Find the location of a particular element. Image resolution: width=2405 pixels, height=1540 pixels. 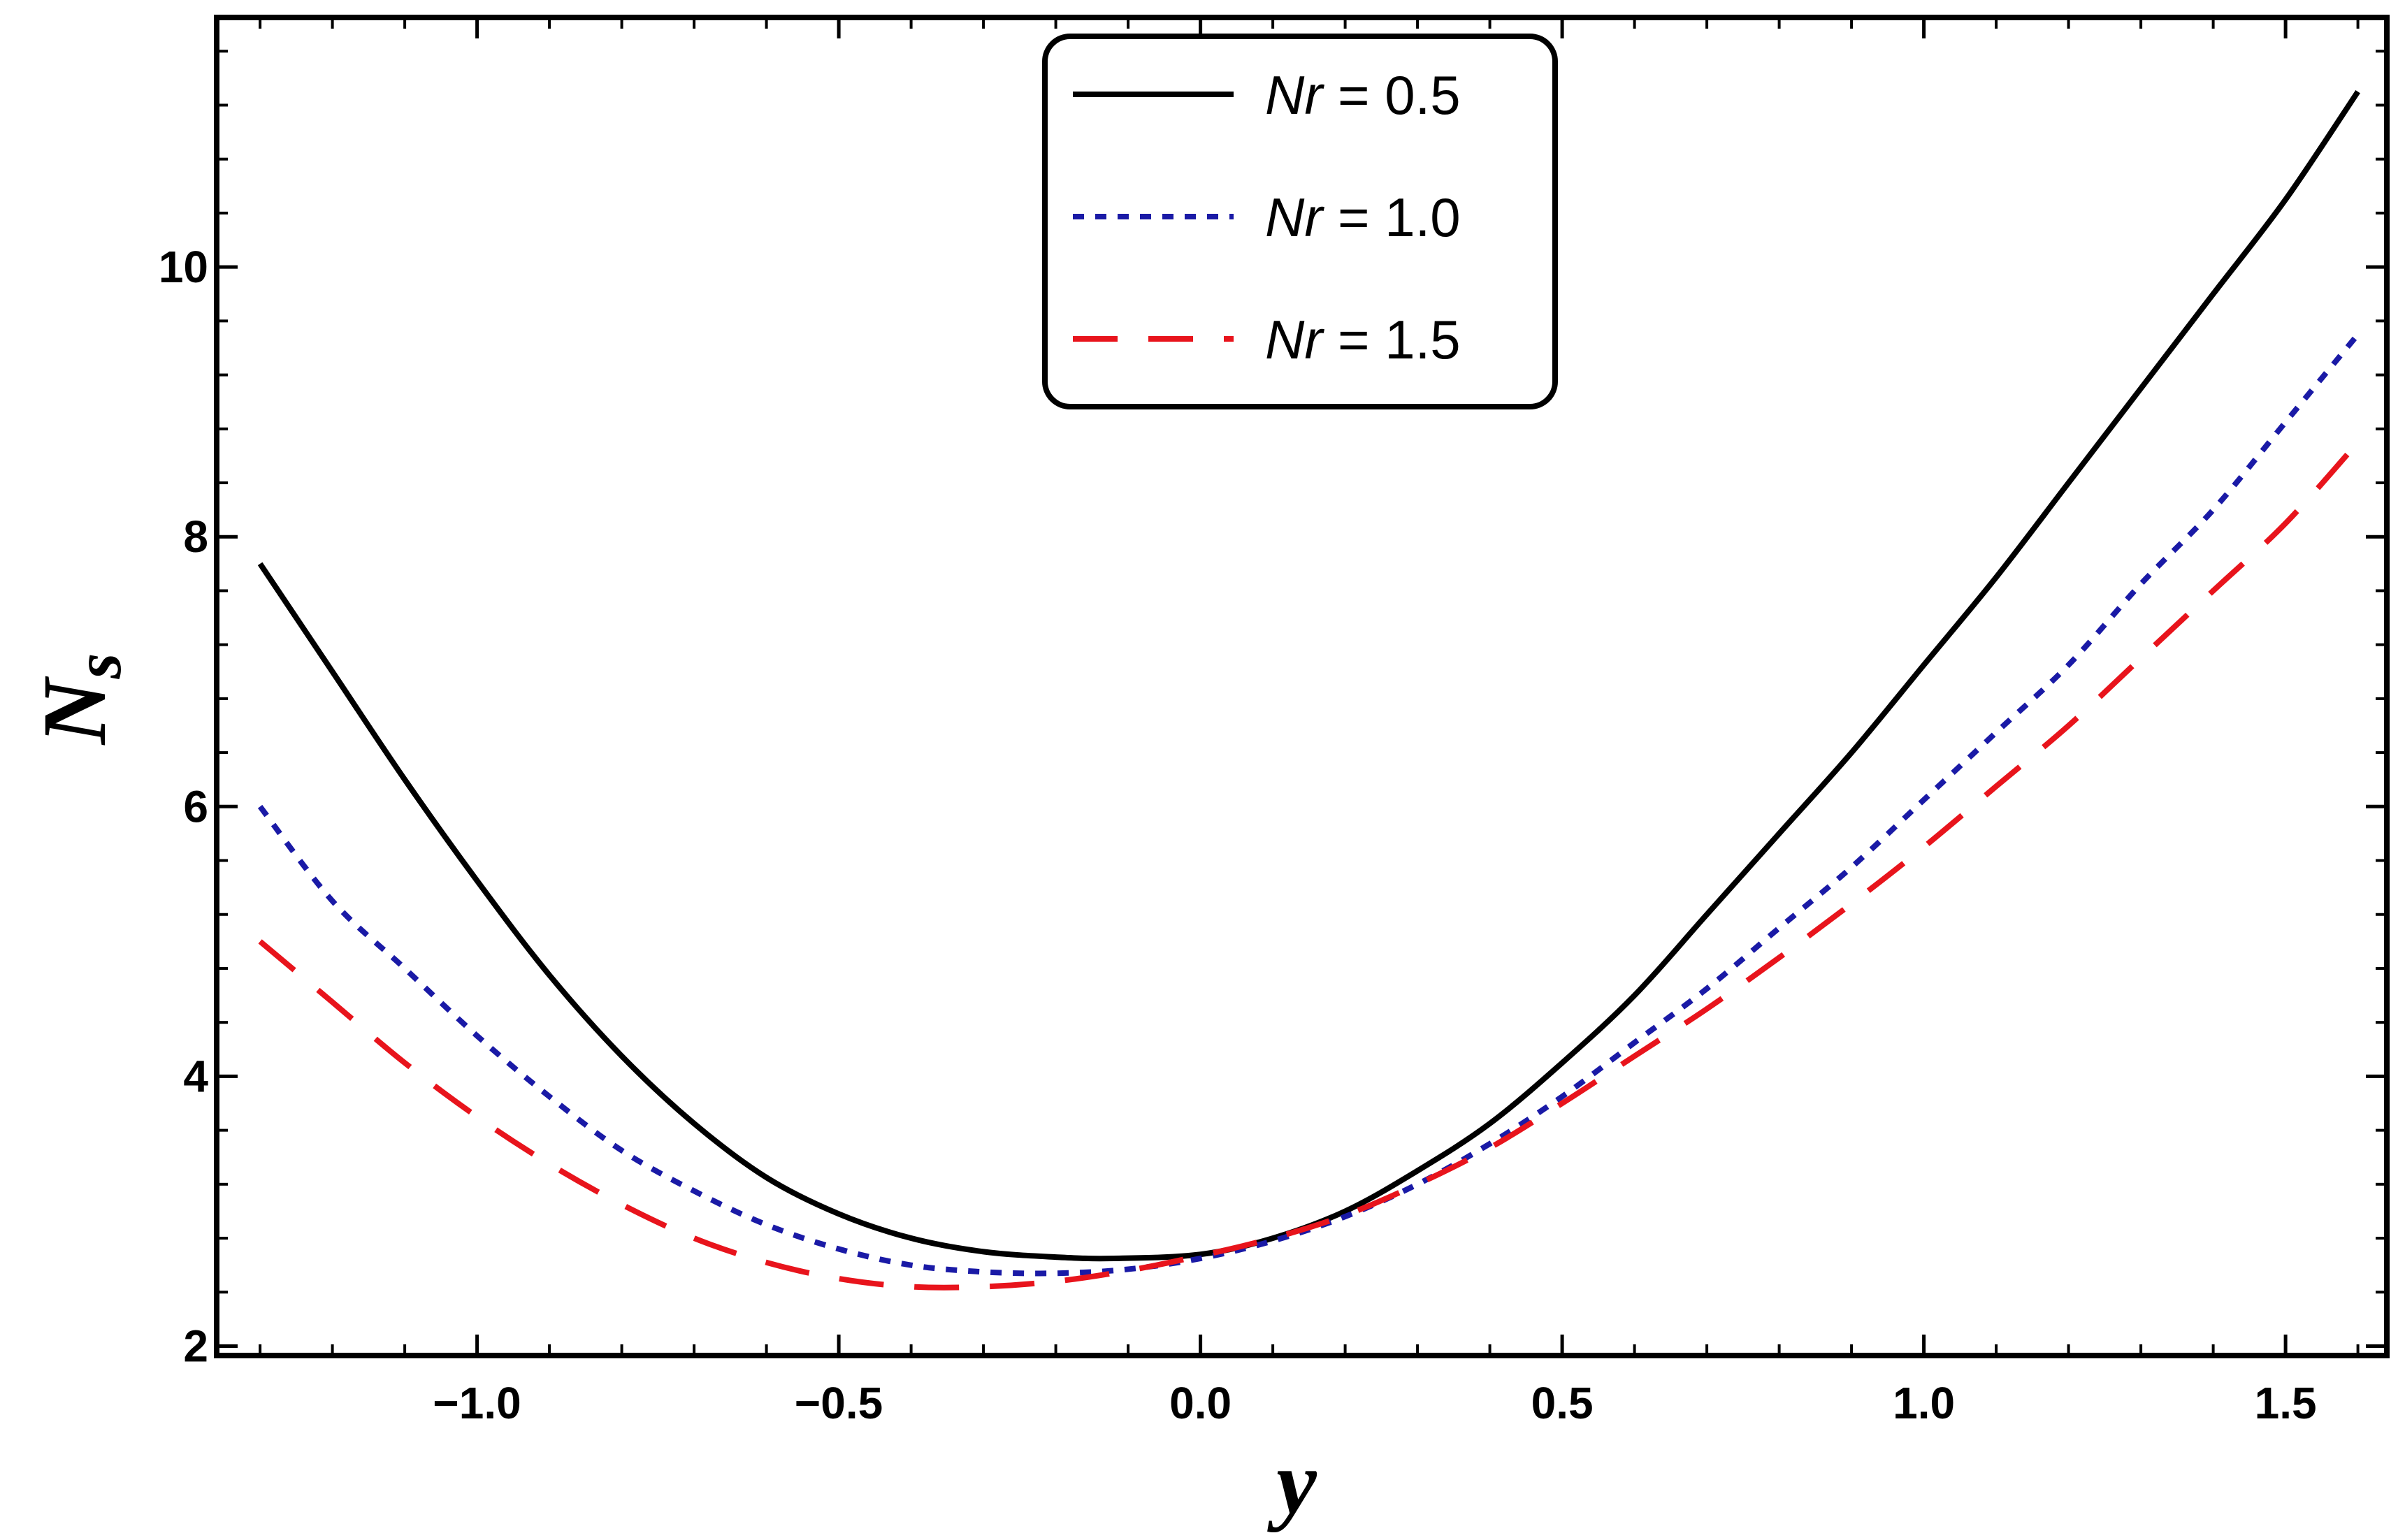

x-tick-labels: −1.0 −0.5 0.0 0.5 1.0 1.5 is located at coordinates (1374, 1403).